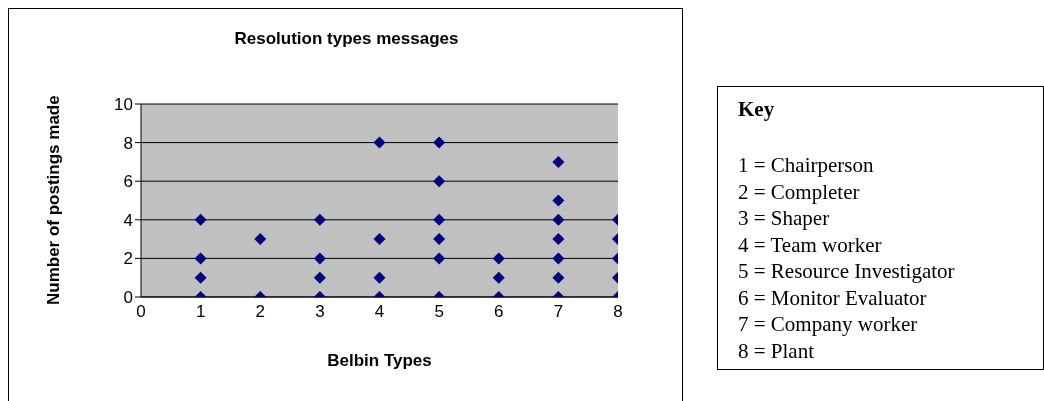 Image resolution: width=1044 pixels, height=401 pixels. I want to click on text: 2 = Completer, so click(799, 191).